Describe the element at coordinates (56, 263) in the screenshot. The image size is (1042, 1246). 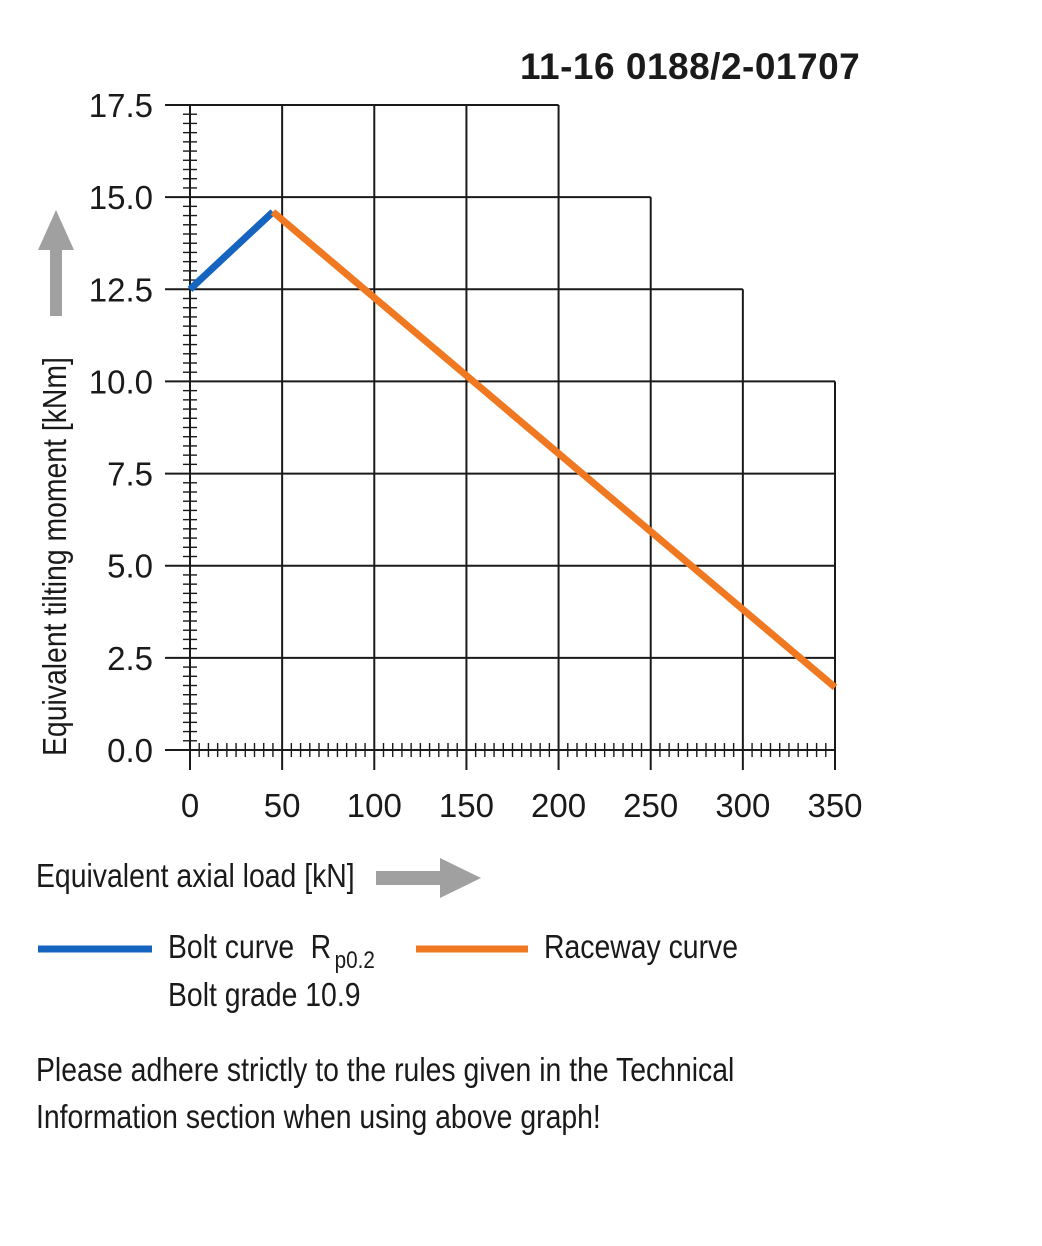
I see `up-arrow-icon` at that location.